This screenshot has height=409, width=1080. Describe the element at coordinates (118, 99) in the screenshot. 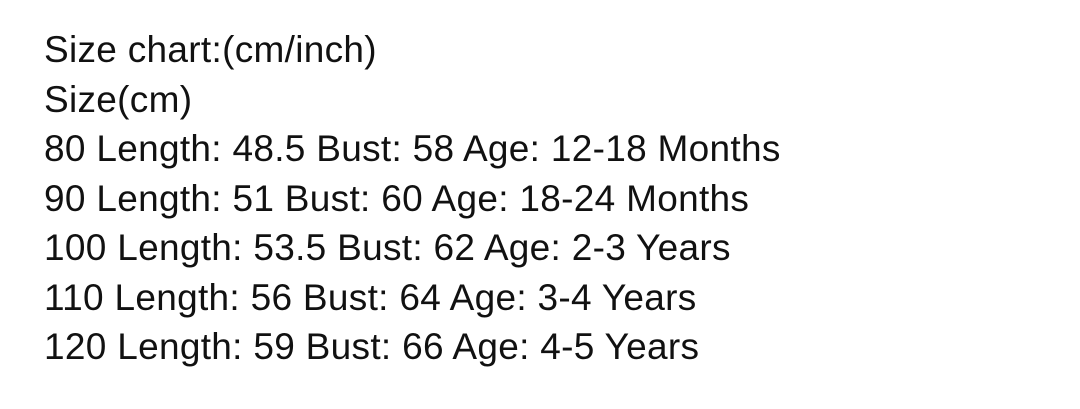

I see `size-unit-label: Size(cm)` at that location.